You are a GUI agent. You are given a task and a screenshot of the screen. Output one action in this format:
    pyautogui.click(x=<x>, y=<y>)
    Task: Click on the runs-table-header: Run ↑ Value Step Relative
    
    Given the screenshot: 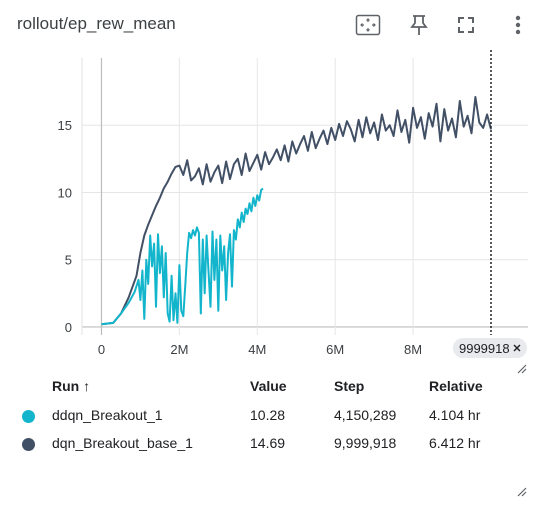 What is the action you would take?
    pyautogui.click(x=270, y=387)
    